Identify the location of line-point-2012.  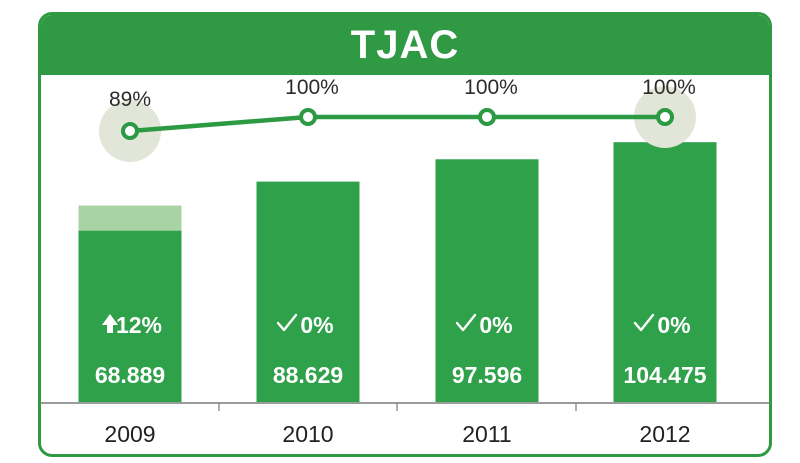
(665, 117).